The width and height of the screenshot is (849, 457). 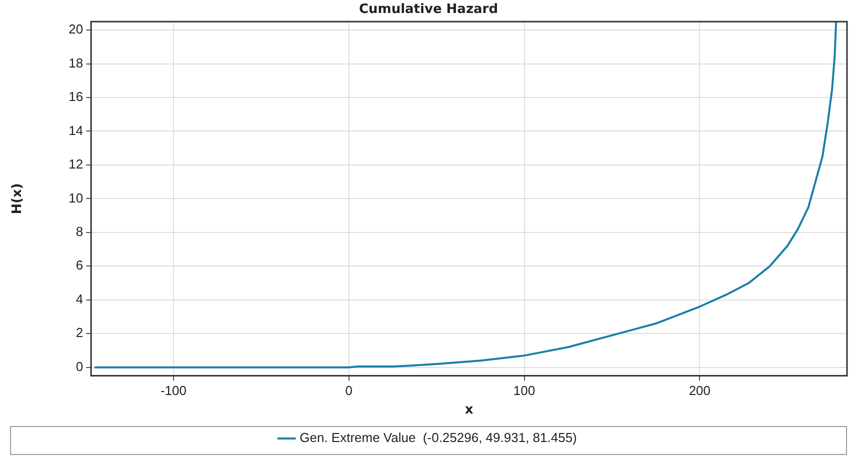 I want to click on y-tick-label: 20, so click(x=76, y=29).